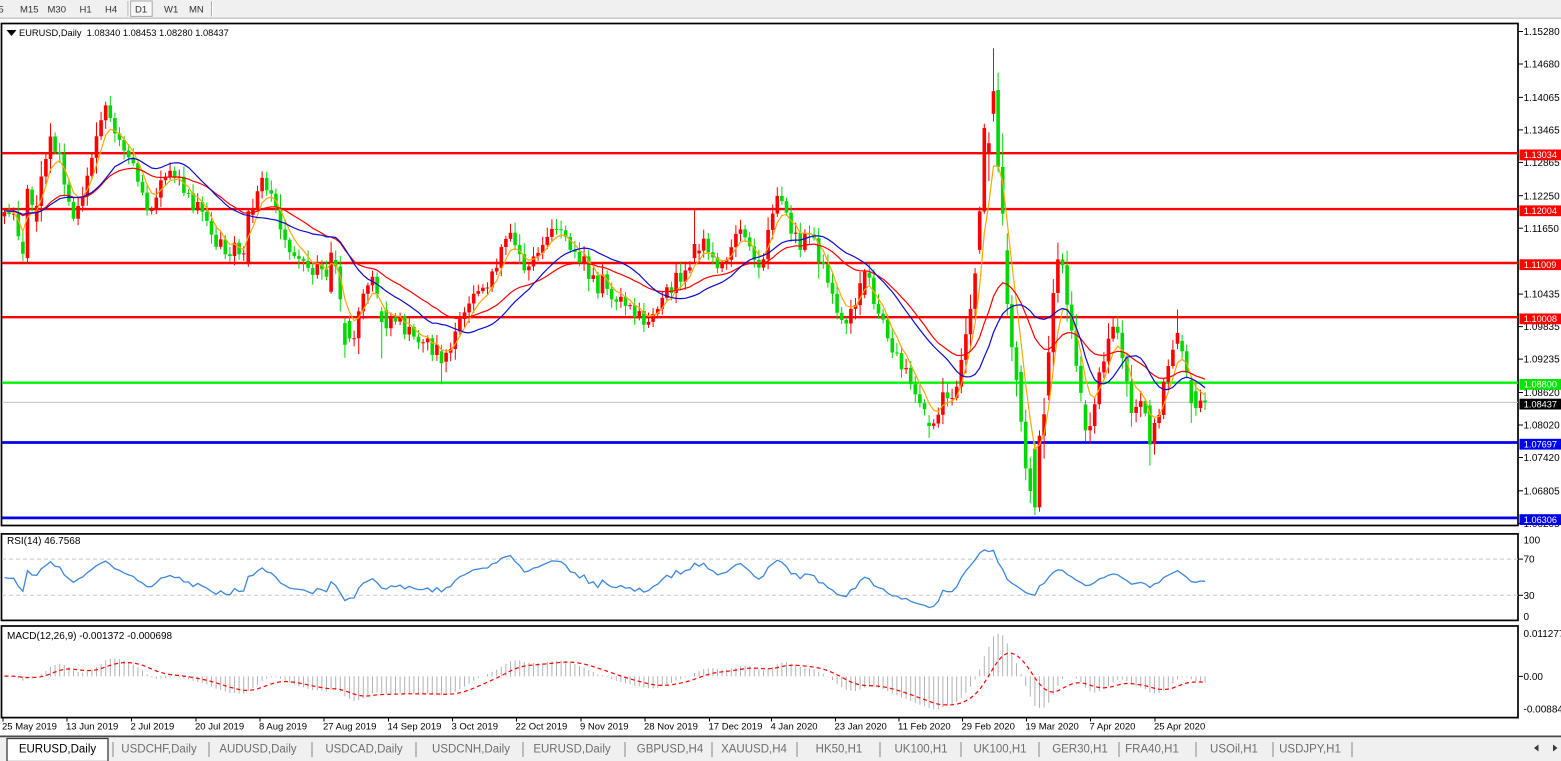 The image size is (1561, 761). I want to click on svg-text: GBPUSD,H4, so click(670, 750).